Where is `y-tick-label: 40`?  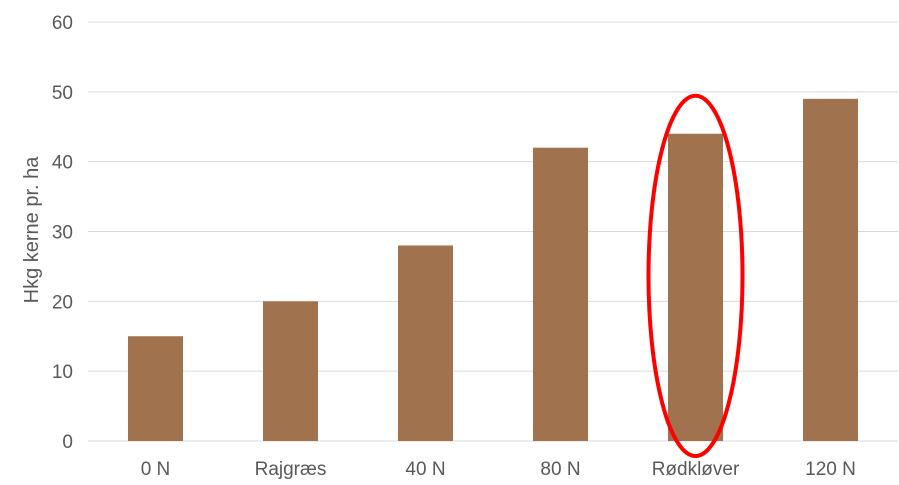
y-tick-label: 40 is located at coordinates (62, 163).